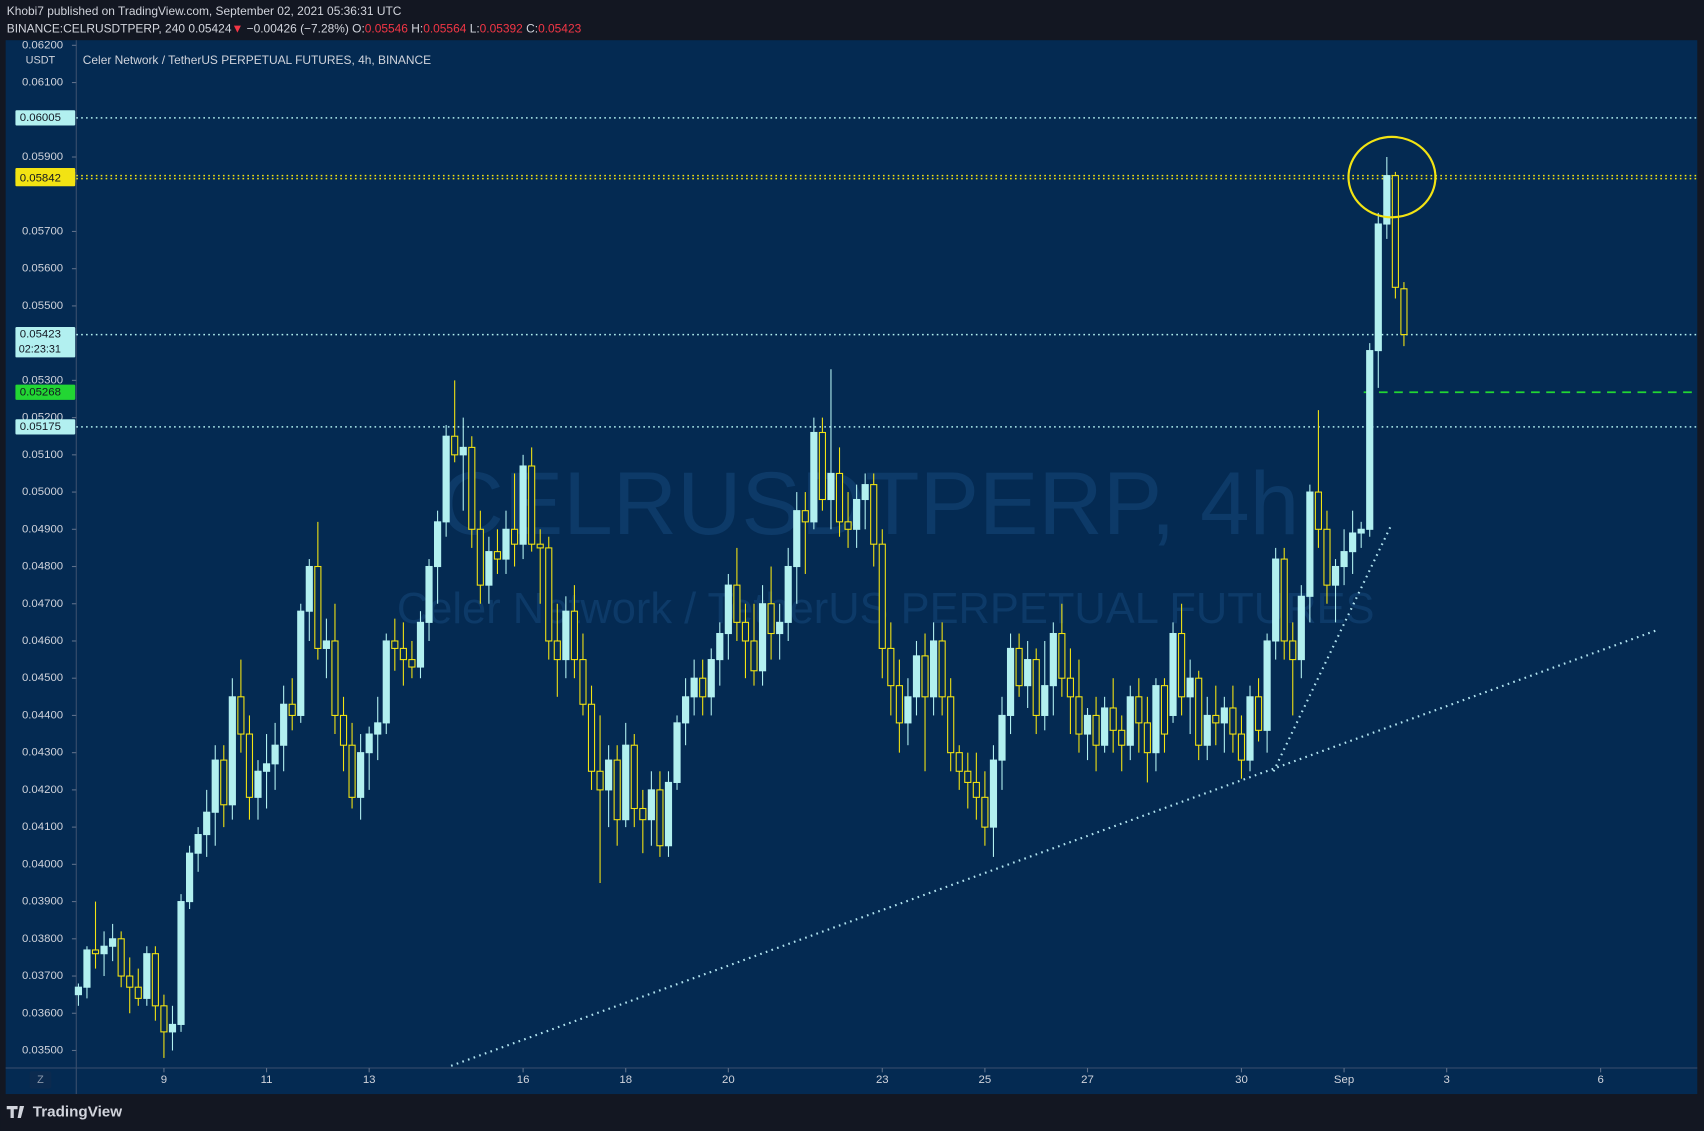 Image resolution: width=1704 pixels, height=1131 pixels. What do you see at coordinates (42, 1051) in the screenshot?
I see `y-tick-label: 0.03500` at bounding box center [42, 1051].